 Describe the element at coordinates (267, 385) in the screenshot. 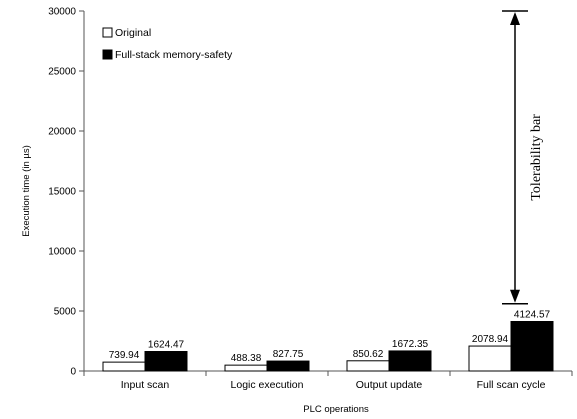

I see `category-label-logic-execution: Logic execution` at that location.